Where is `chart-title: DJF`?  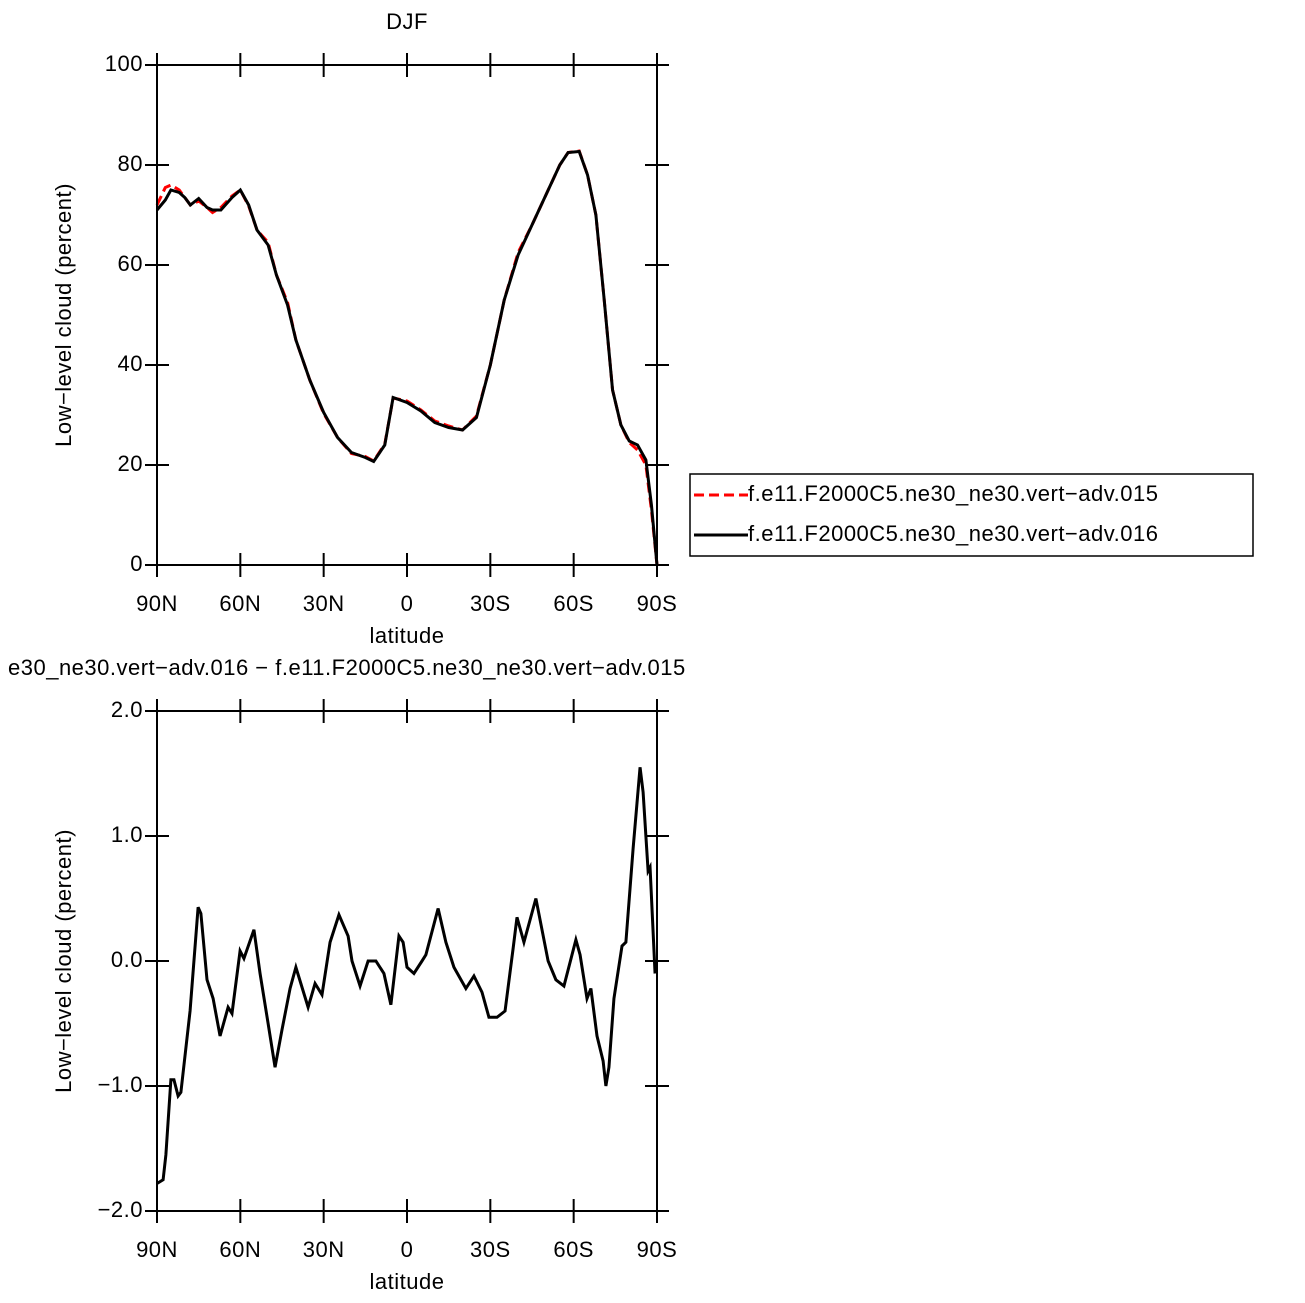
chart-title: DJF is located at coordinates (407, 21).